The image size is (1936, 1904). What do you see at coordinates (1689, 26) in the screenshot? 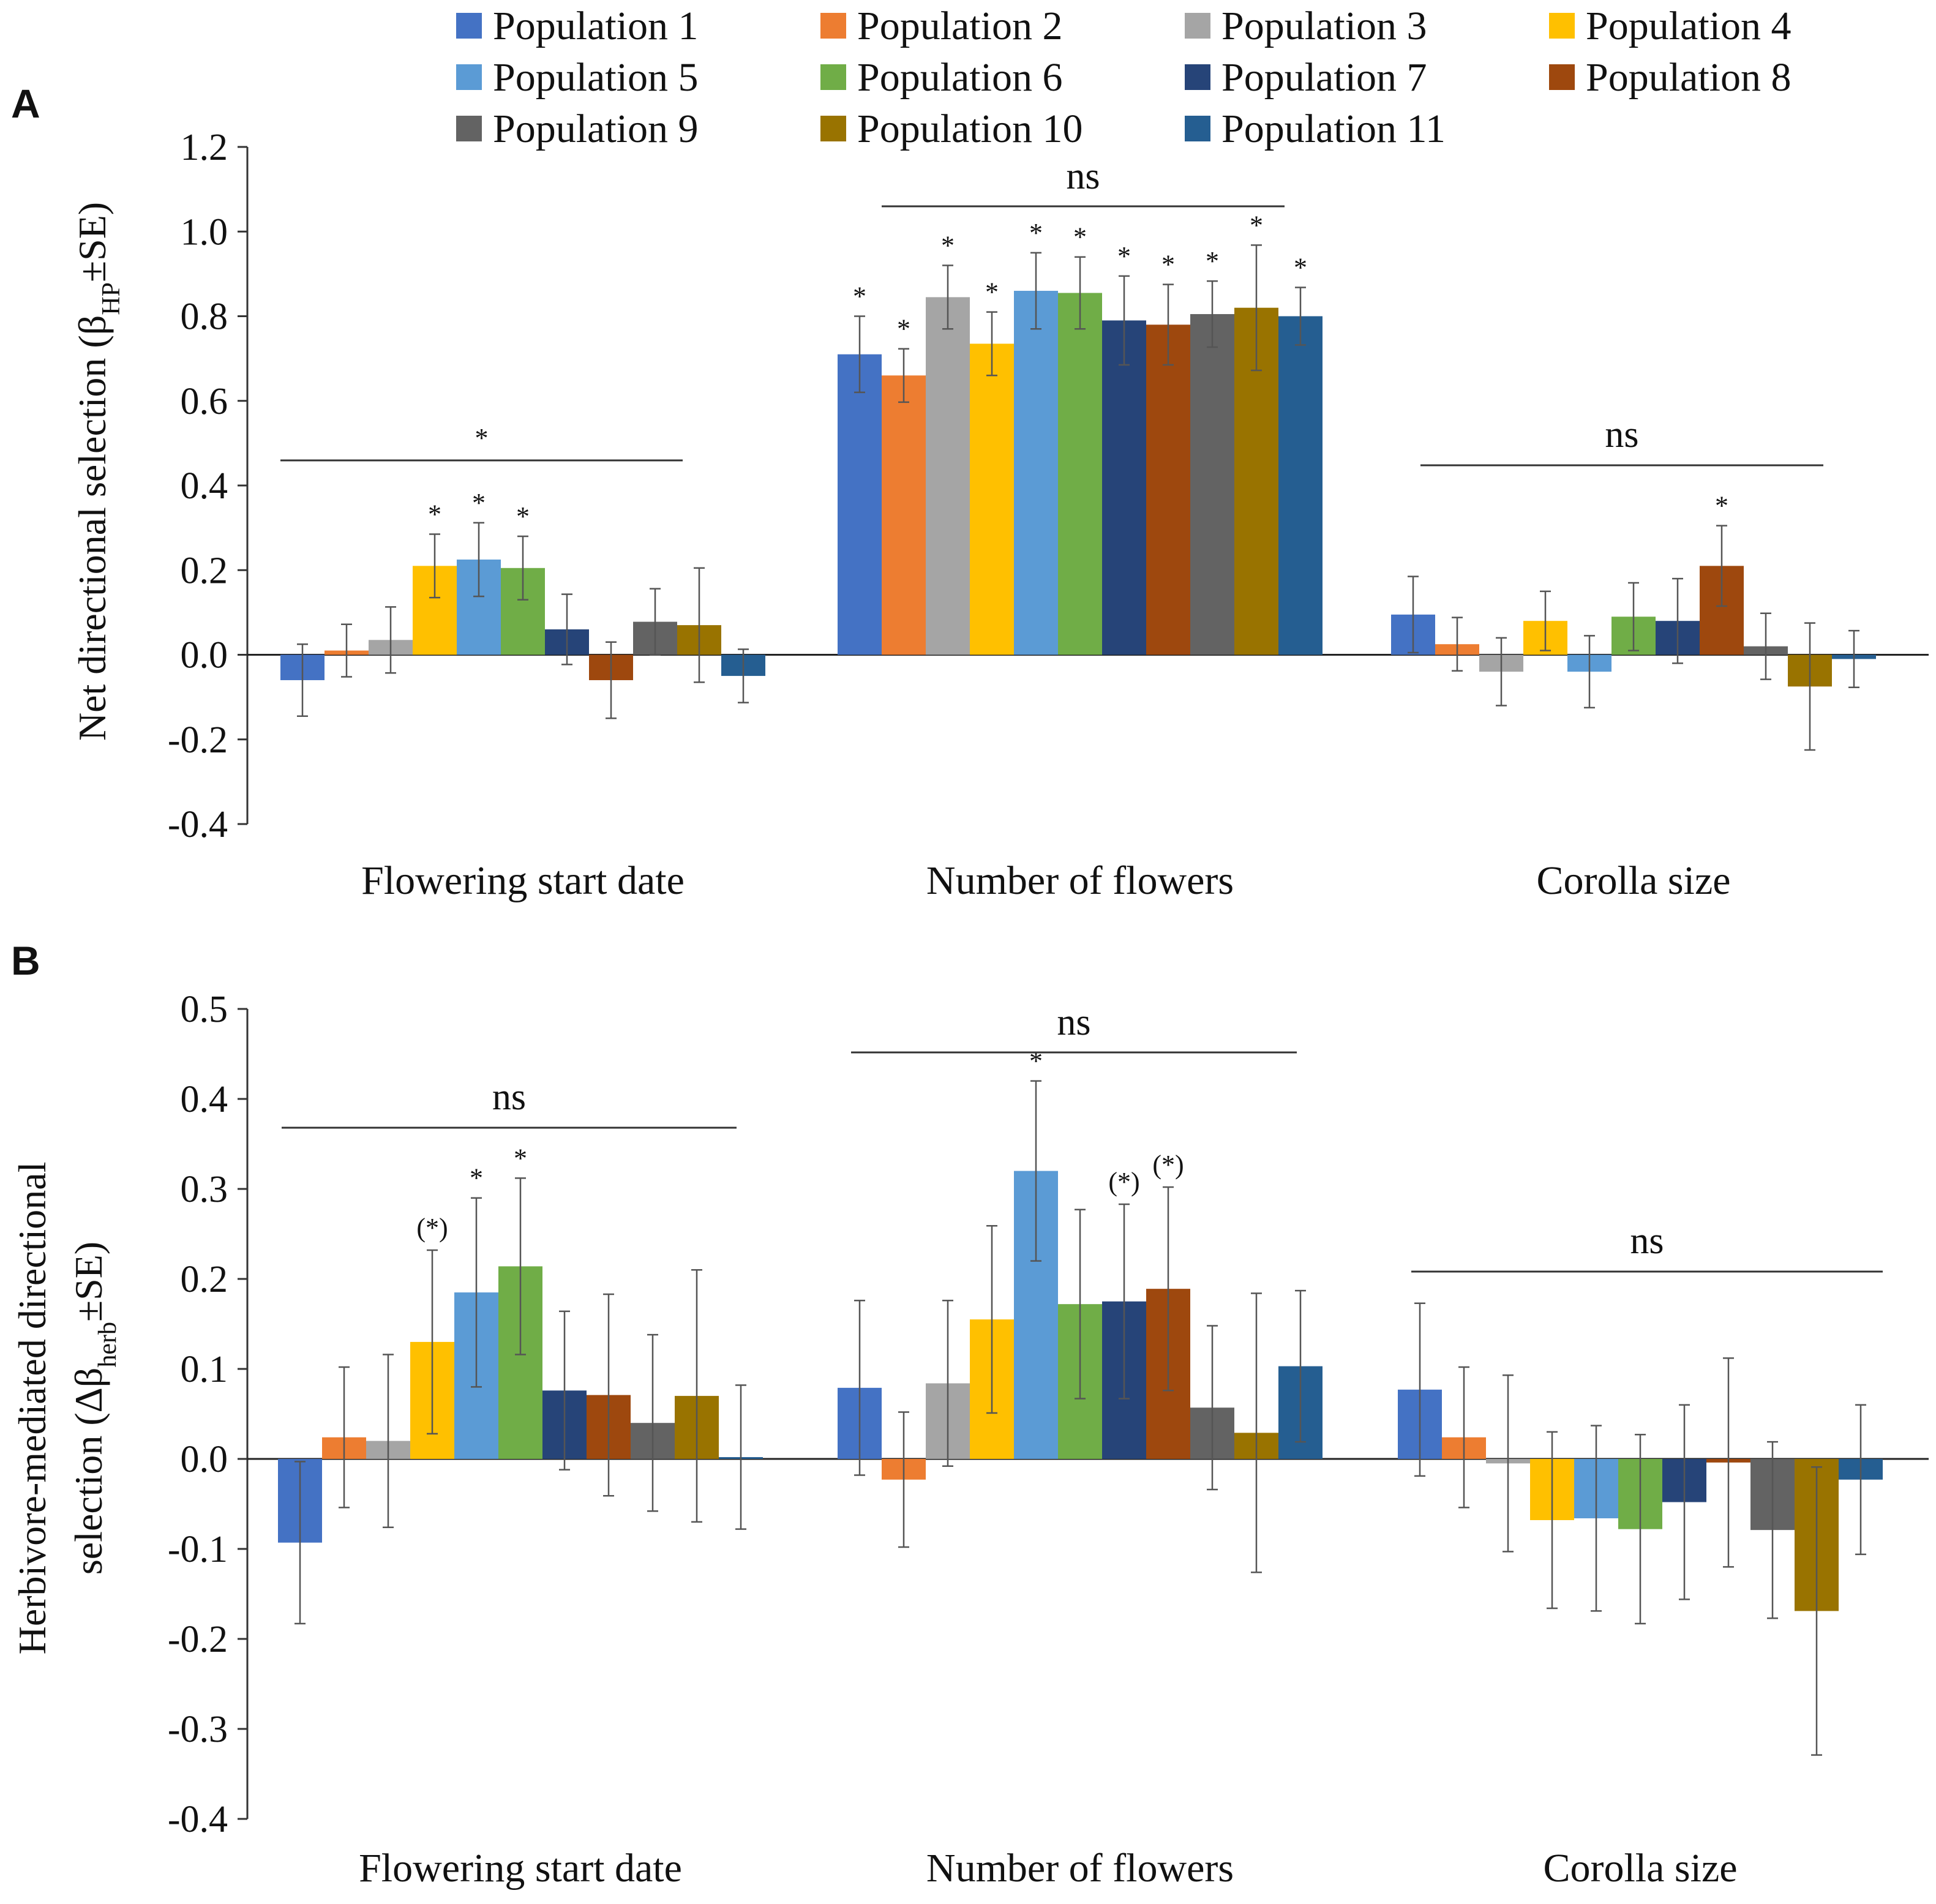
I see `legend-label-population-4: Population 4` at bounding box center [1689, 26].